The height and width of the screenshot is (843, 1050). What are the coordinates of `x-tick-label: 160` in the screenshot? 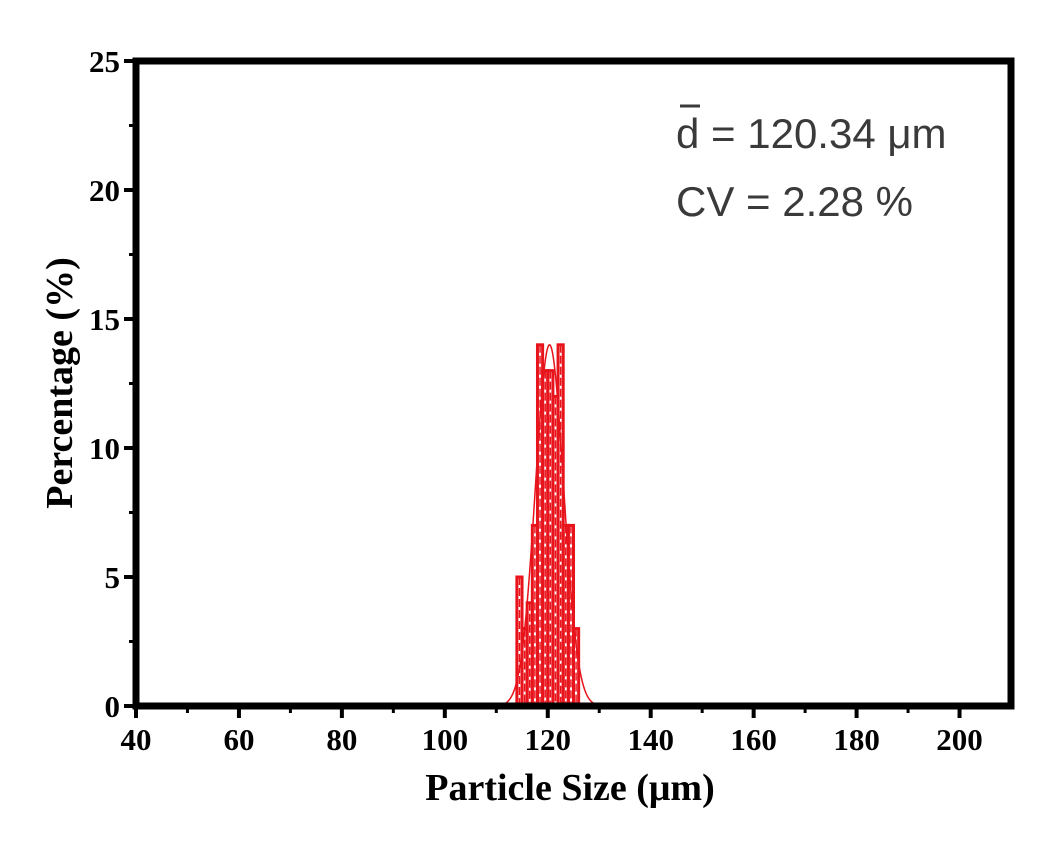 It's located at (753, 739).